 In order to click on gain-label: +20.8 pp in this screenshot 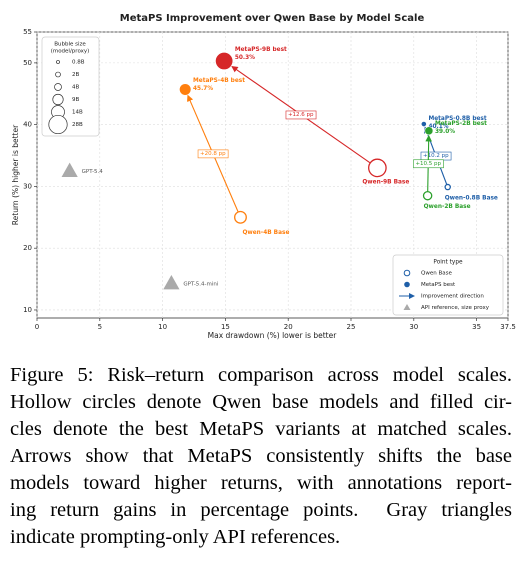, I will do `click(213, 154)`.